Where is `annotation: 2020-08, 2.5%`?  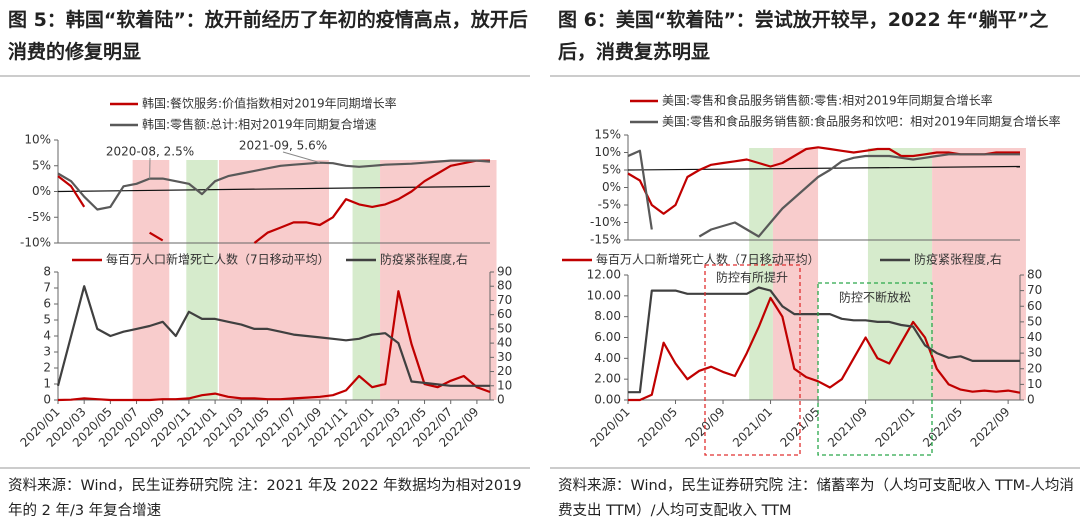
annotation: 2020-08, 2.5% is located at coordinates (150, 152).